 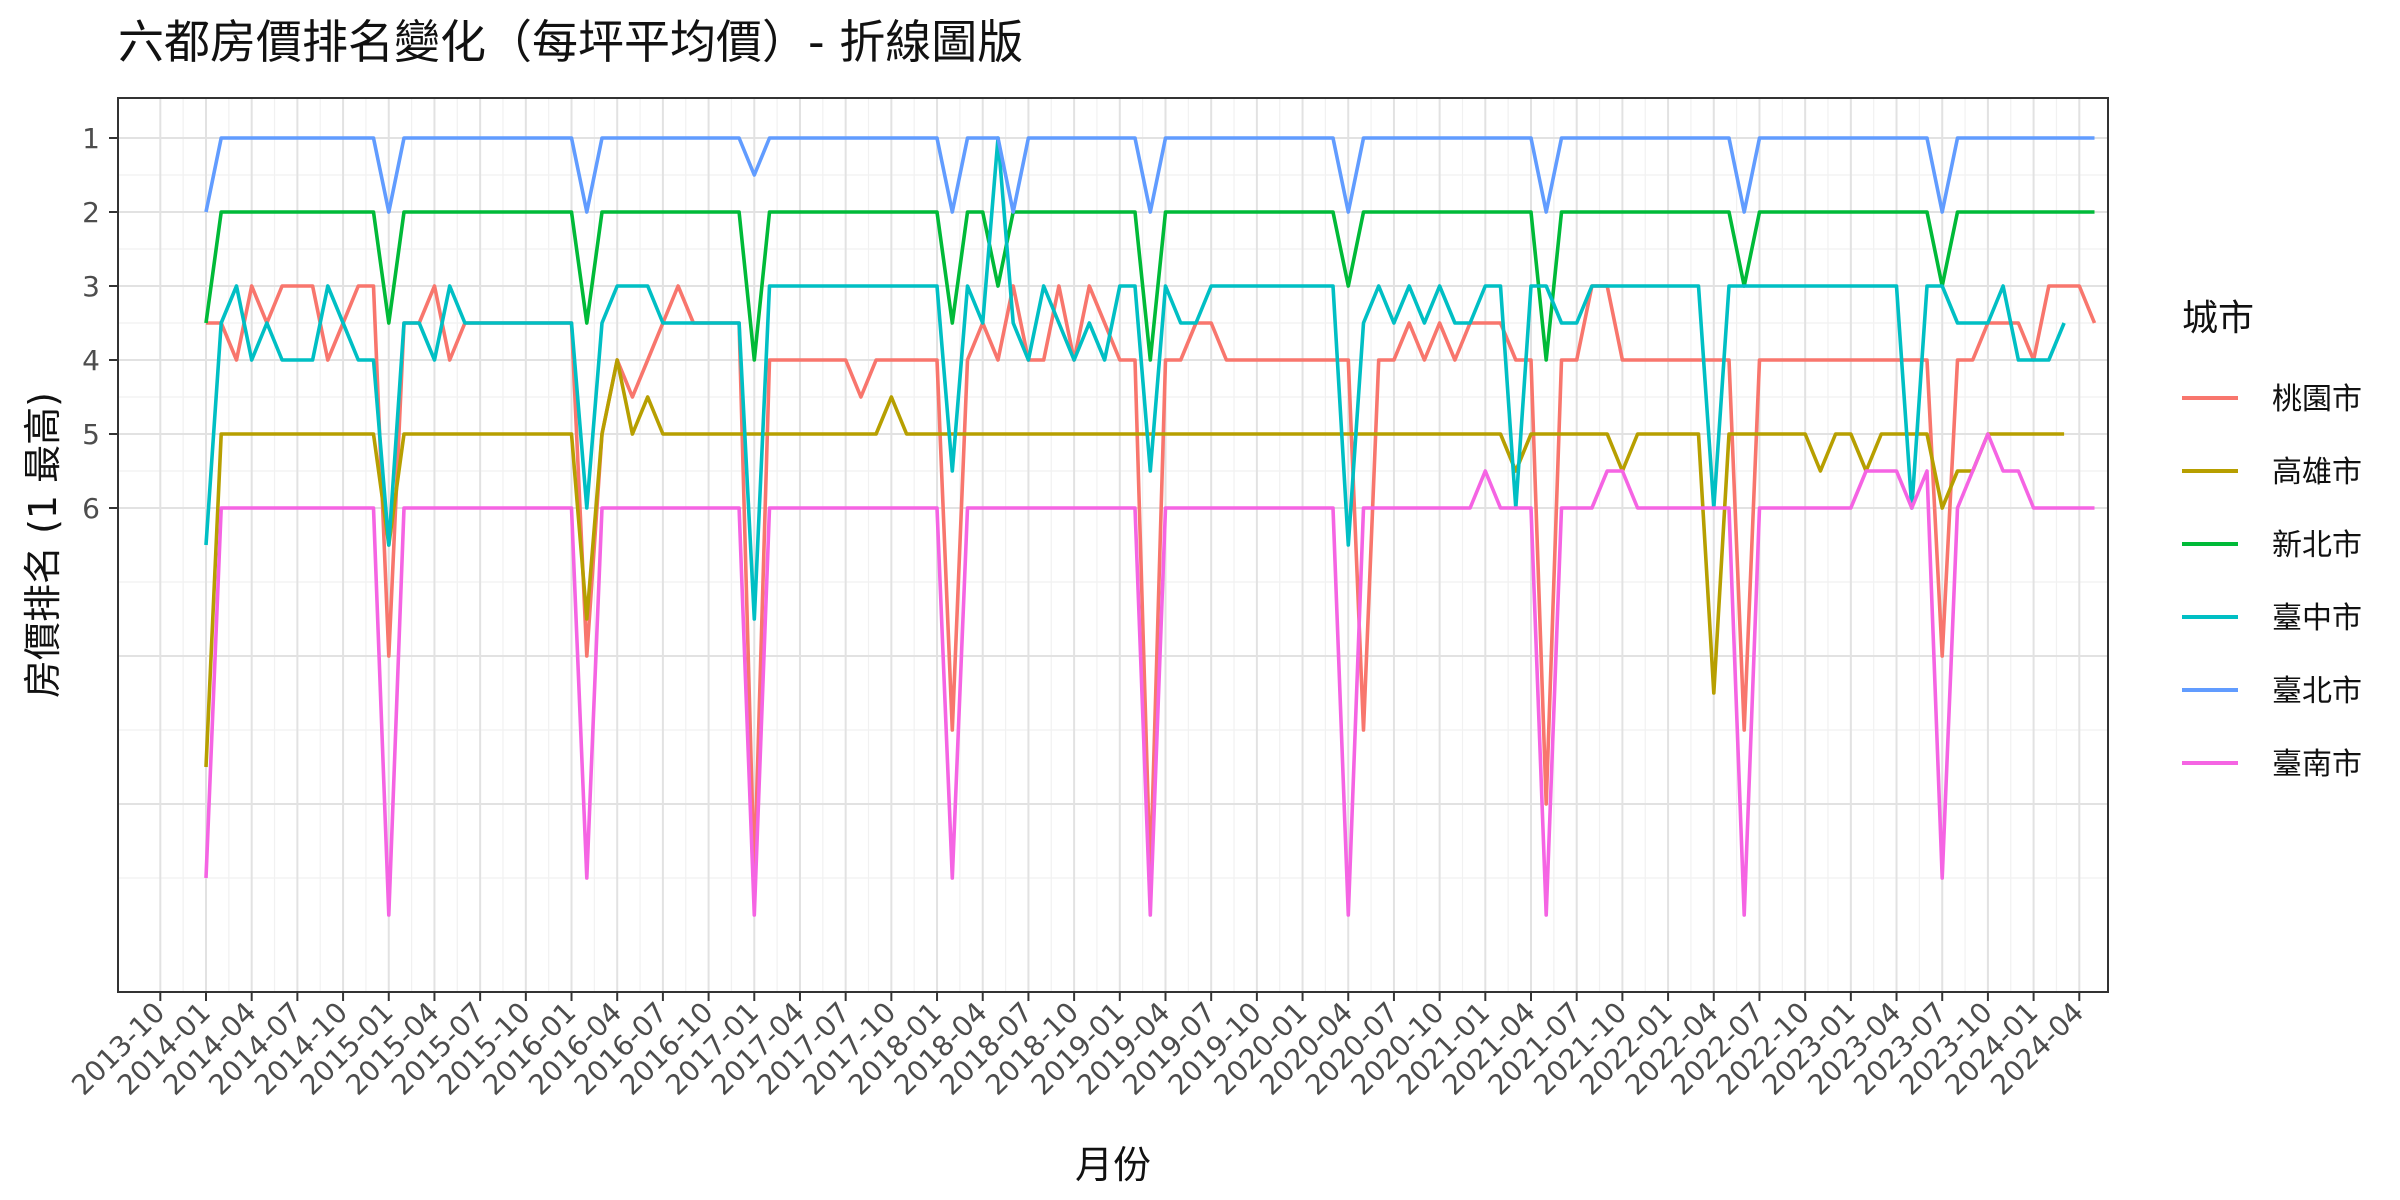 I want to click on legend-label: 臺南市, so click(x=2317, y=764).